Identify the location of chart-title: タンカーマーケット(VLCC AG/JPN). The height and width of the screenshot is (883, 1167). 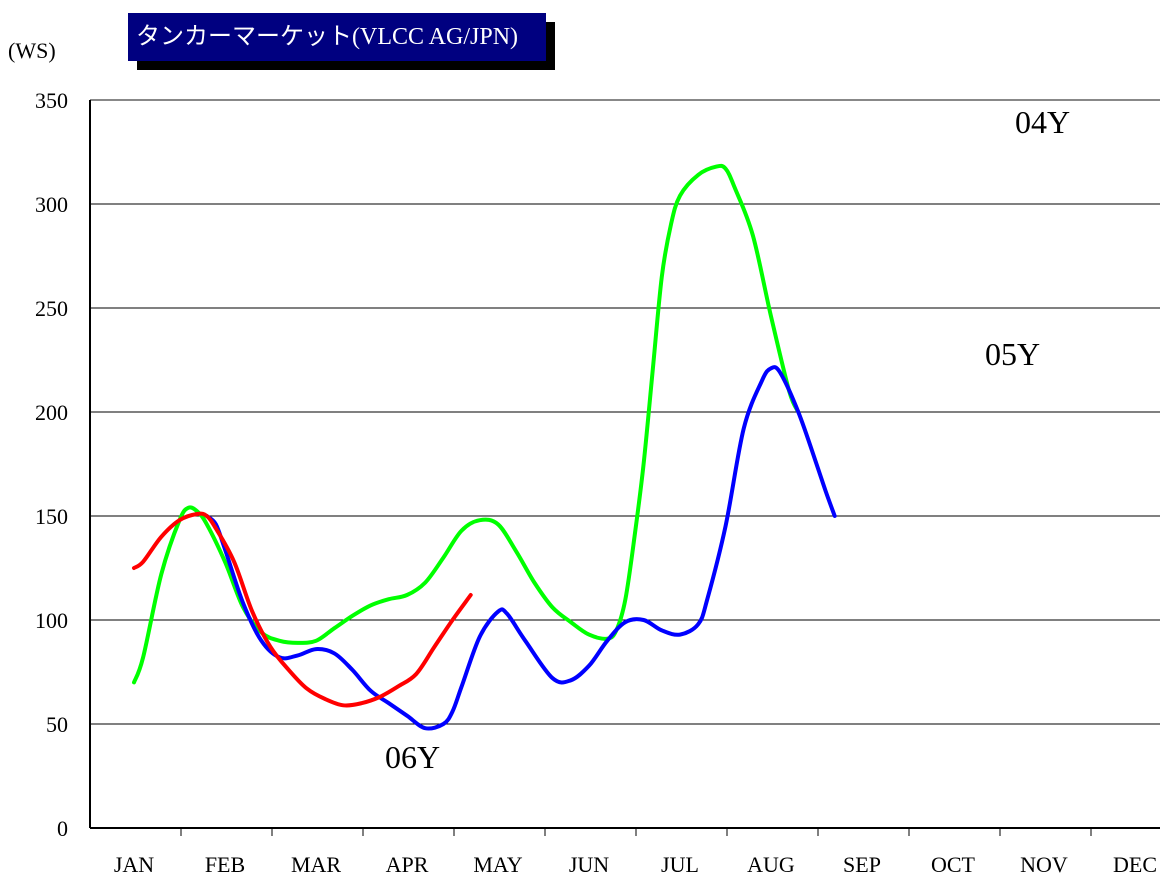
(337, 37).